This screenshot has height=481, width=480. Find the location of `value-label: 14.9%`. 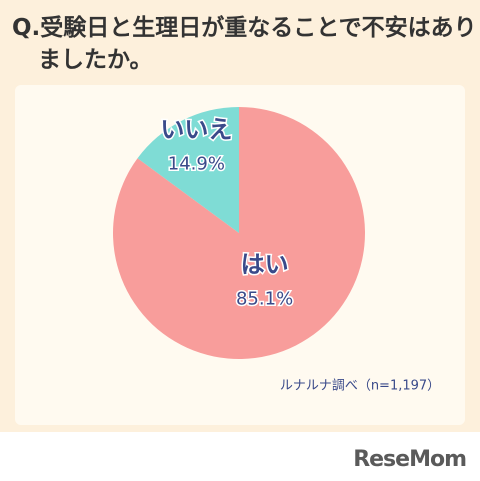

value-label: 14.9% is located at coordinates (196, 164).